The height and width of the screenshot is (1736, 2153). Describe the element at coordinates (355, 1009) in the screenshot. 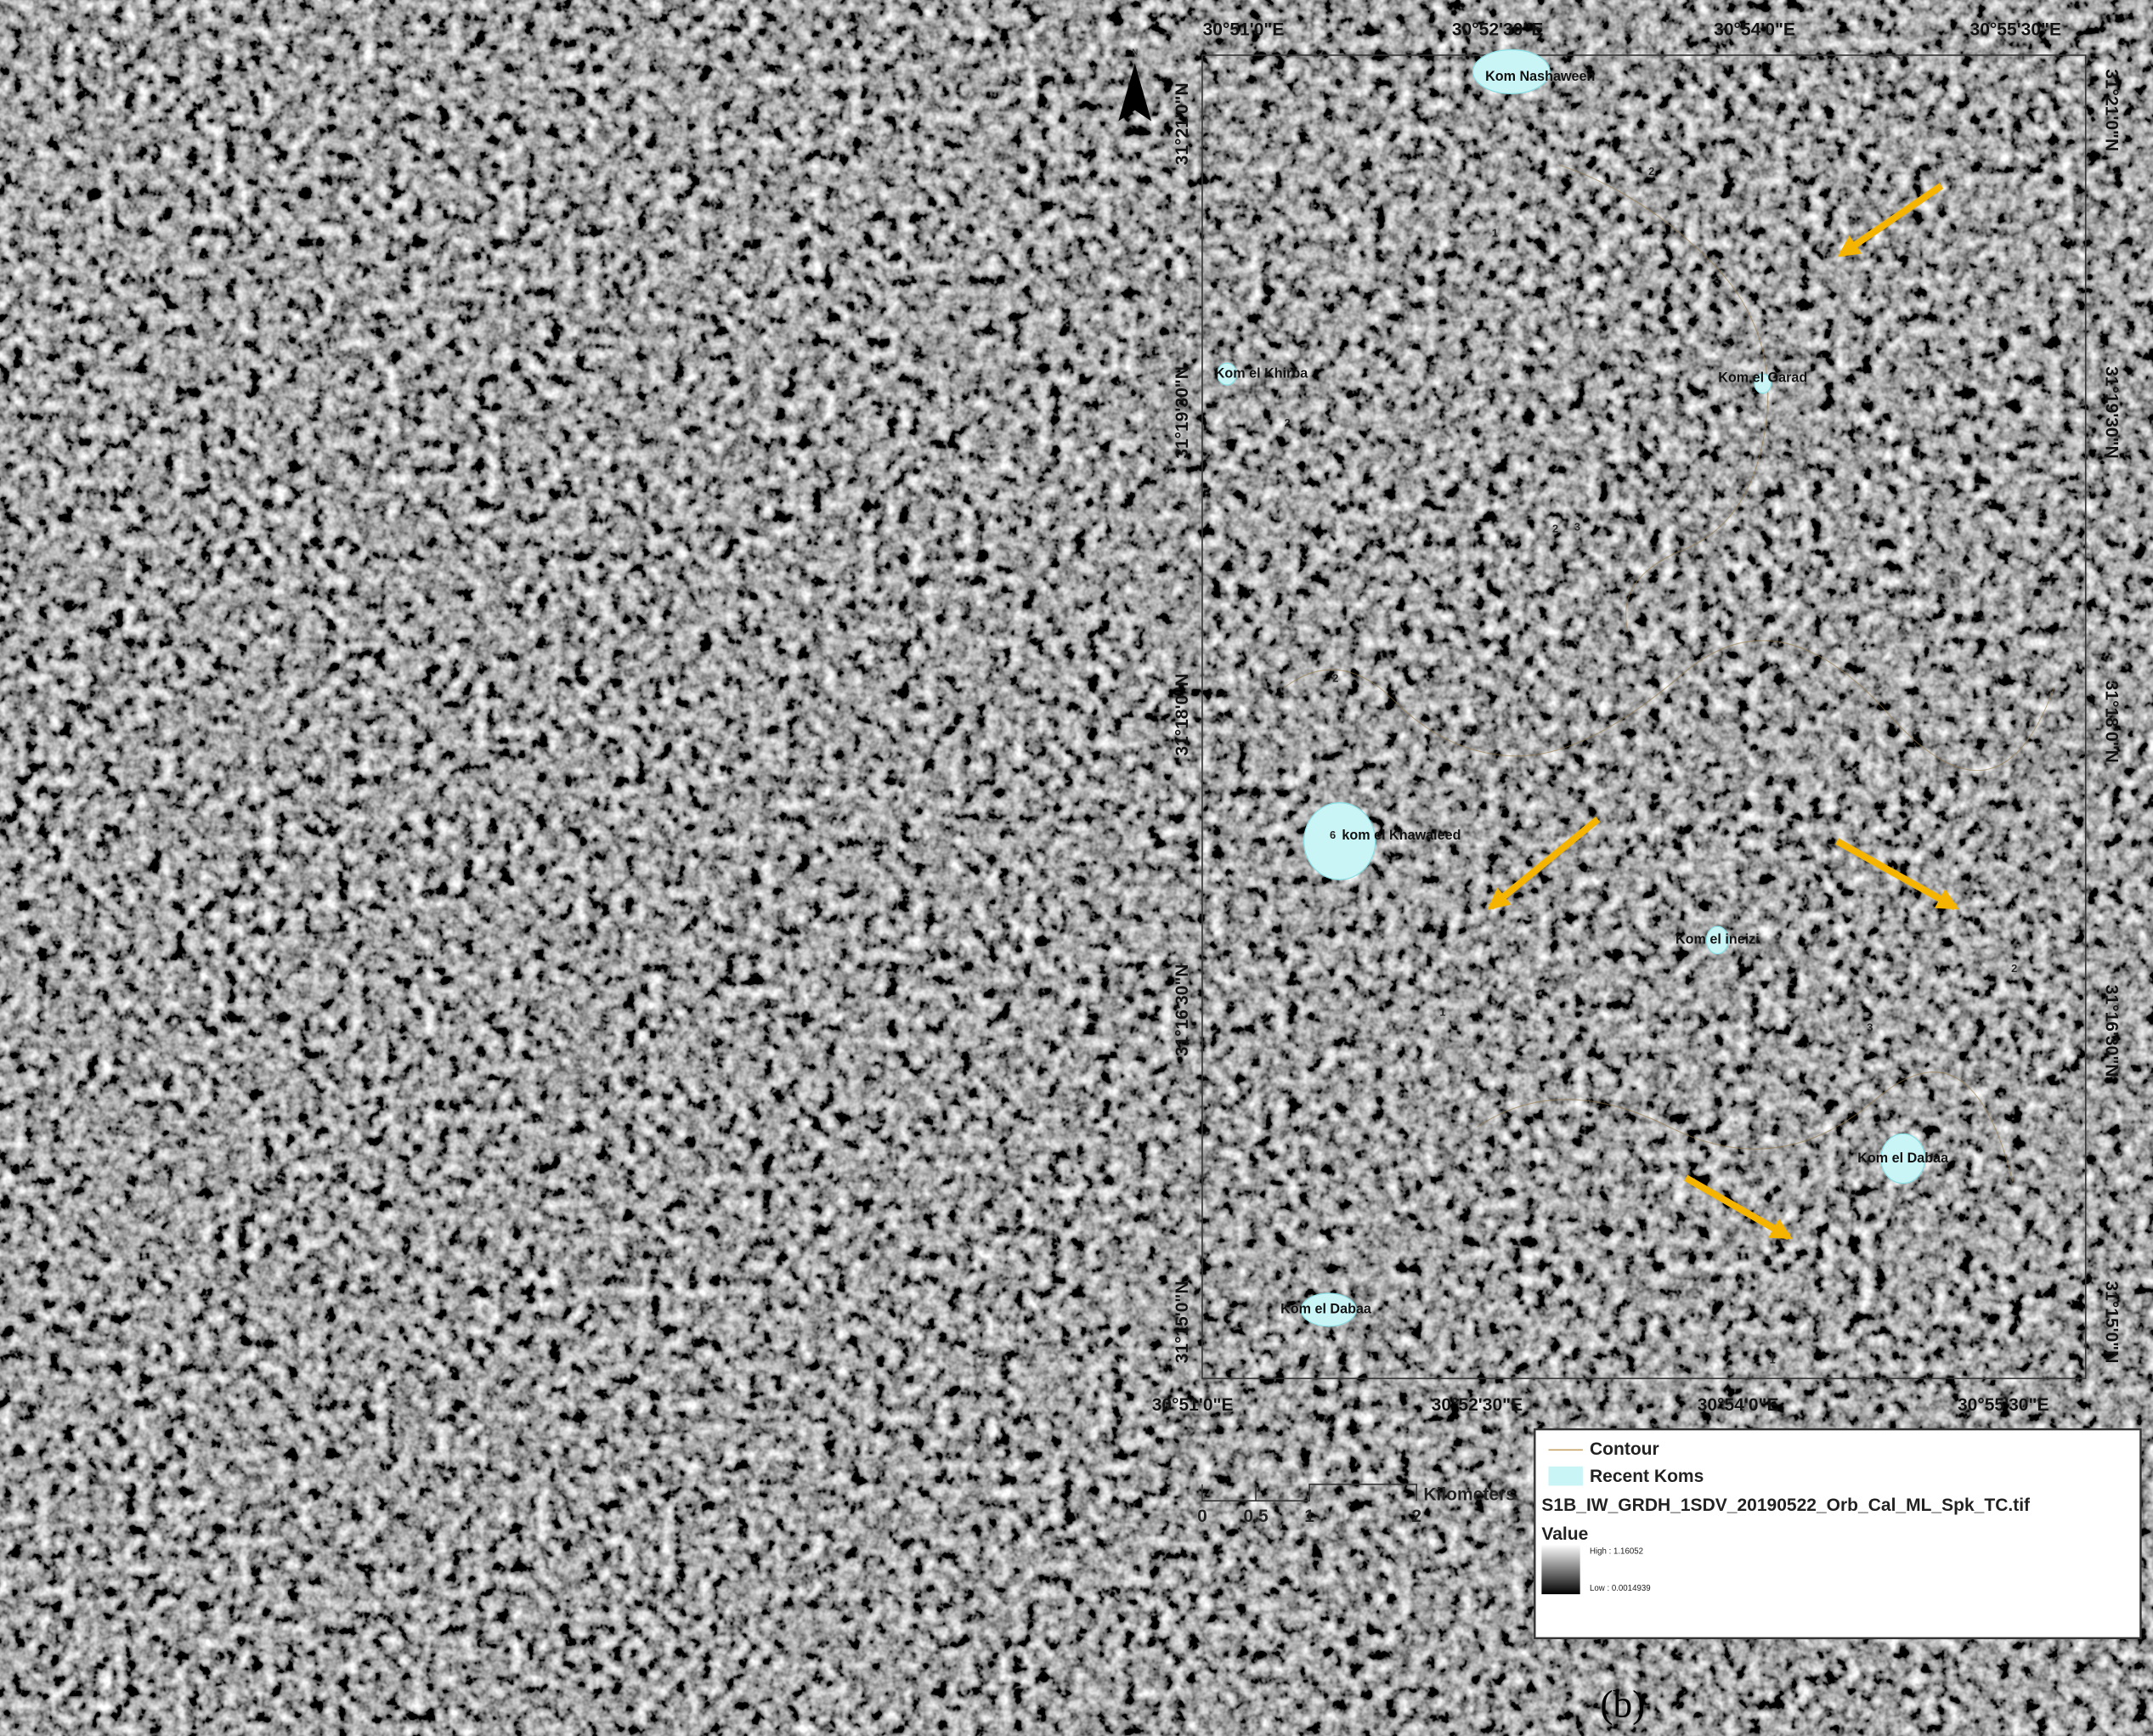

I see `contour-label: 1` at that location.